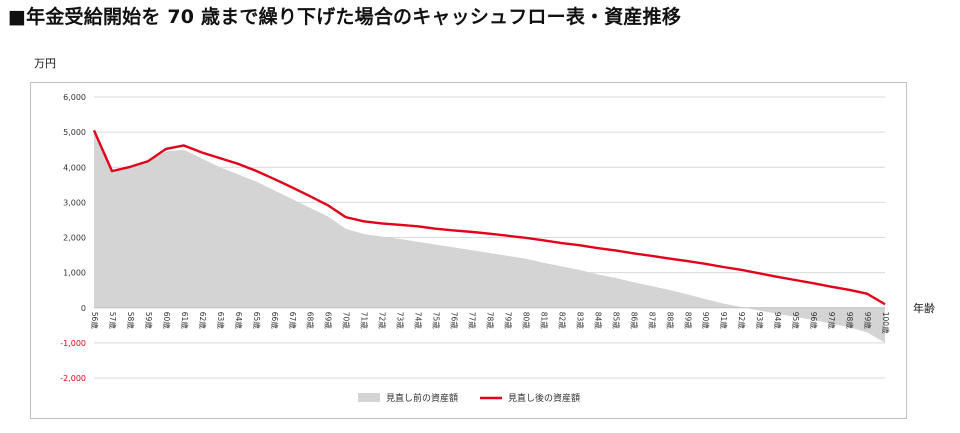 The width and height of the screenshot is (960, 433). What do you see at coordinates (74, 97) in the screenshot?
I see `y-tick-label: 6,000` at bounding box center [74, 97].